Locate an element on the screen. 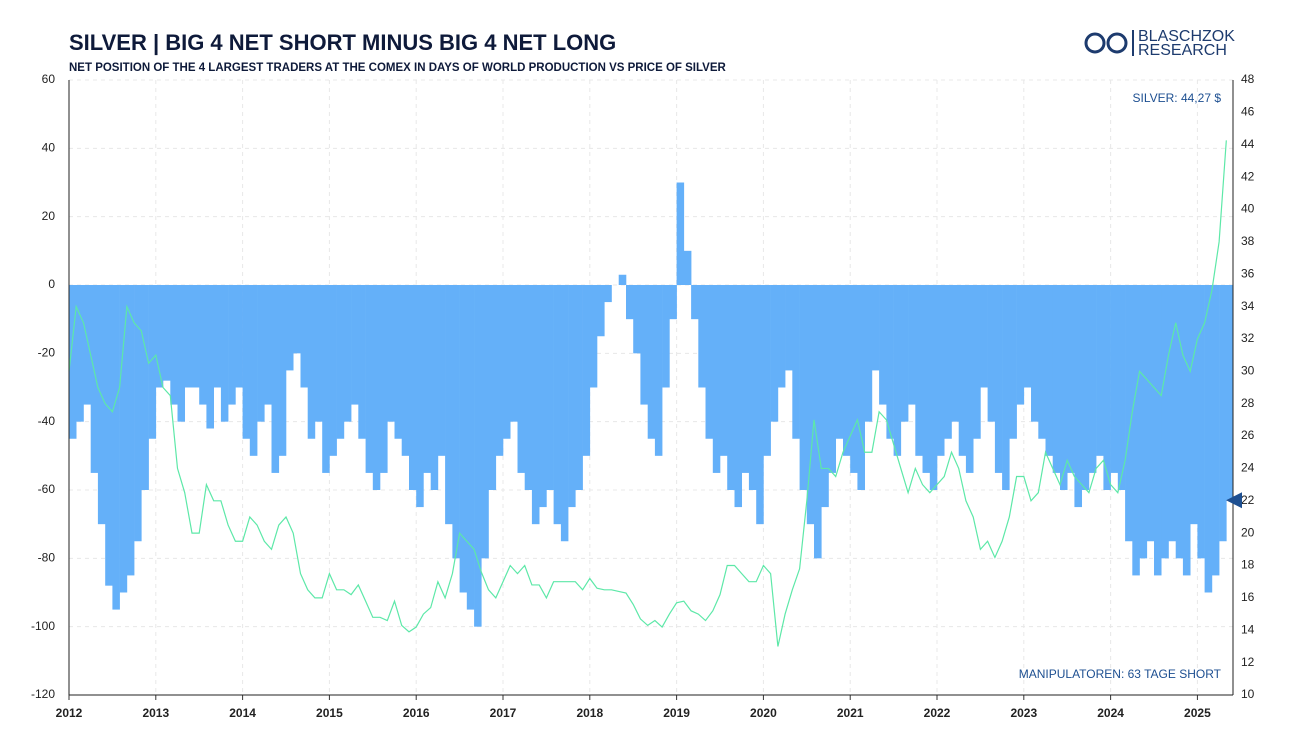  y2-tick-label: 28 is located at coordinates (1248, 403).